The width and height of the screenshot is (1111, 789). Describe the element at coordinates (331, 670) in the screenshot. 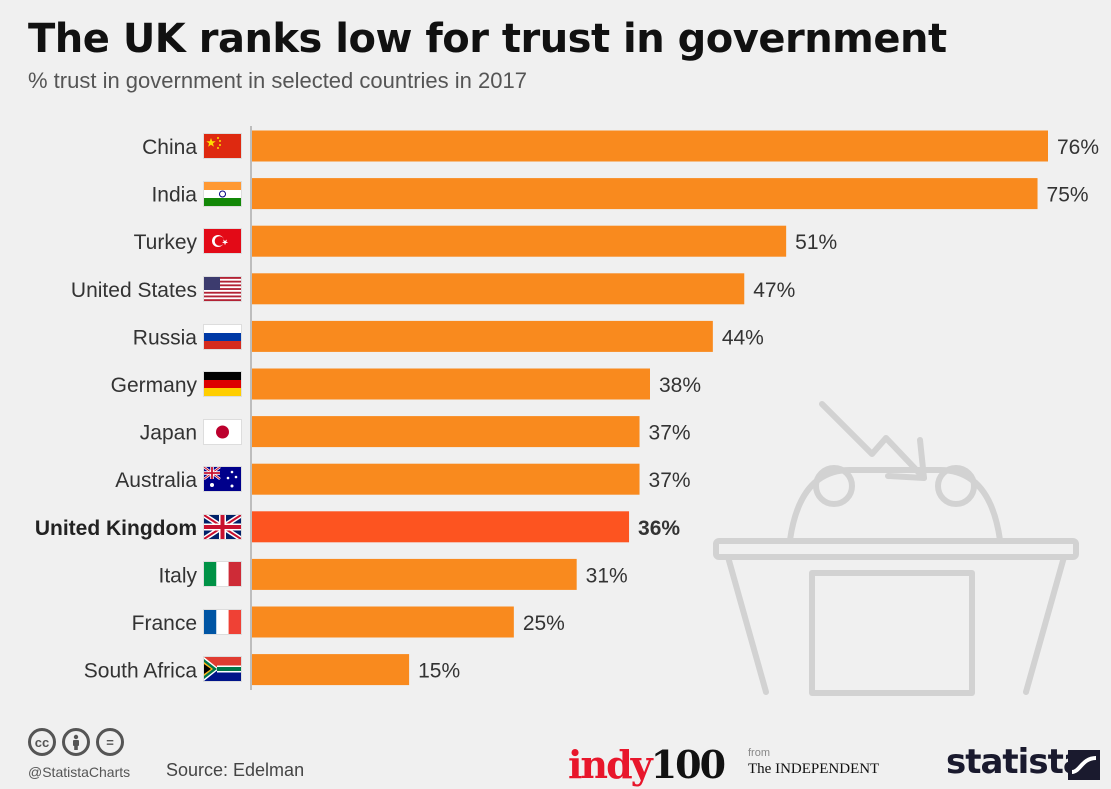

I see `bar-south-africa` at that location.